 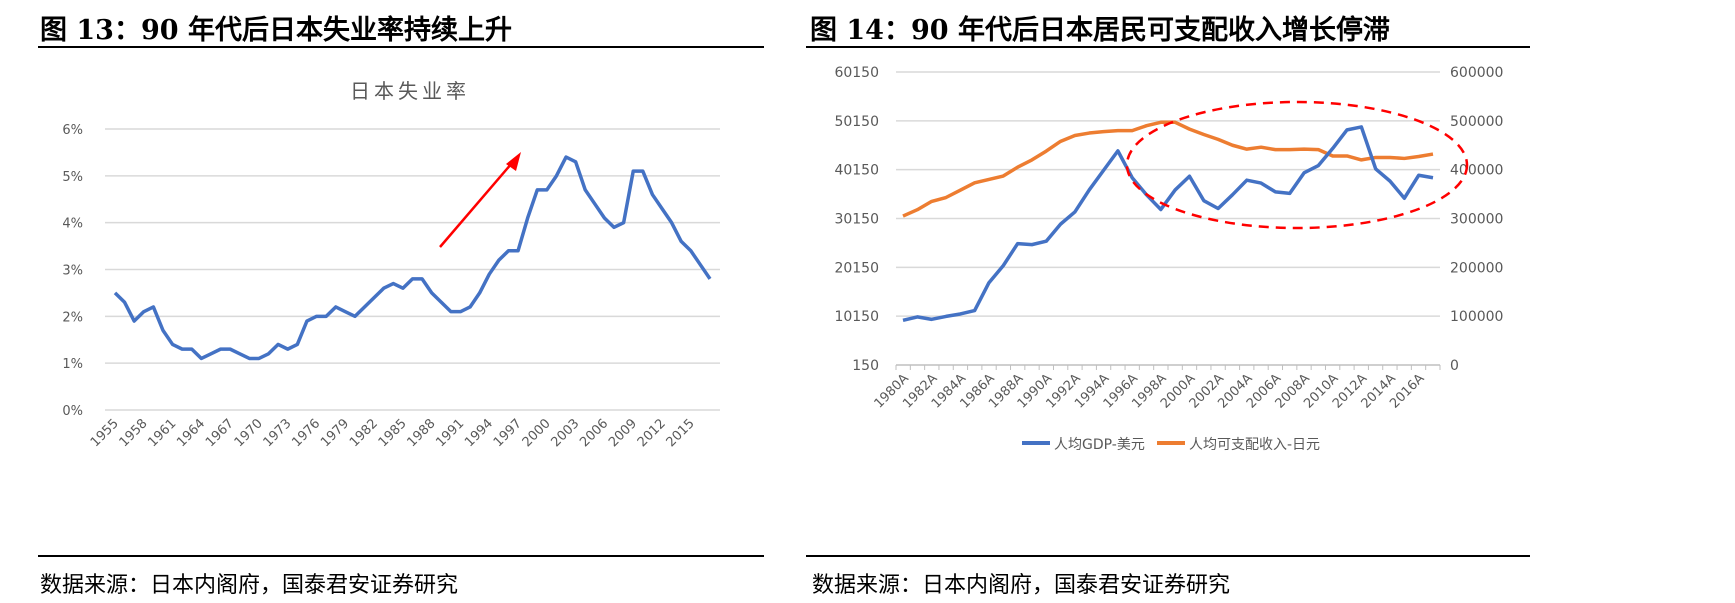 What do you see at coordinates (422, 433) in the screenshot?
I see `x-tick-label: 1988` at bounding box center [422, 433].